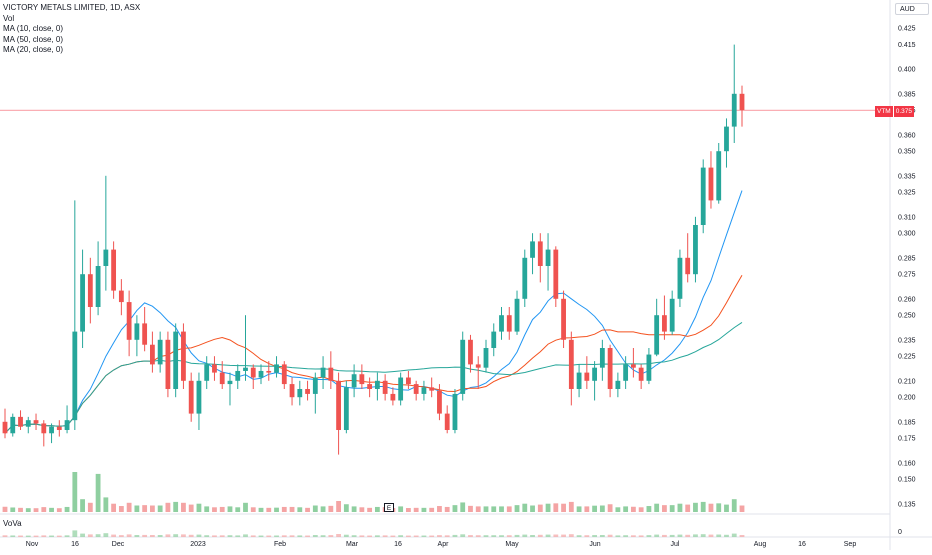  Describe the element at coordinates (72, 7) in the screenshot. I see `symbol-title: VICTORY METALS LIMITED, 1D, ASX` at that location.